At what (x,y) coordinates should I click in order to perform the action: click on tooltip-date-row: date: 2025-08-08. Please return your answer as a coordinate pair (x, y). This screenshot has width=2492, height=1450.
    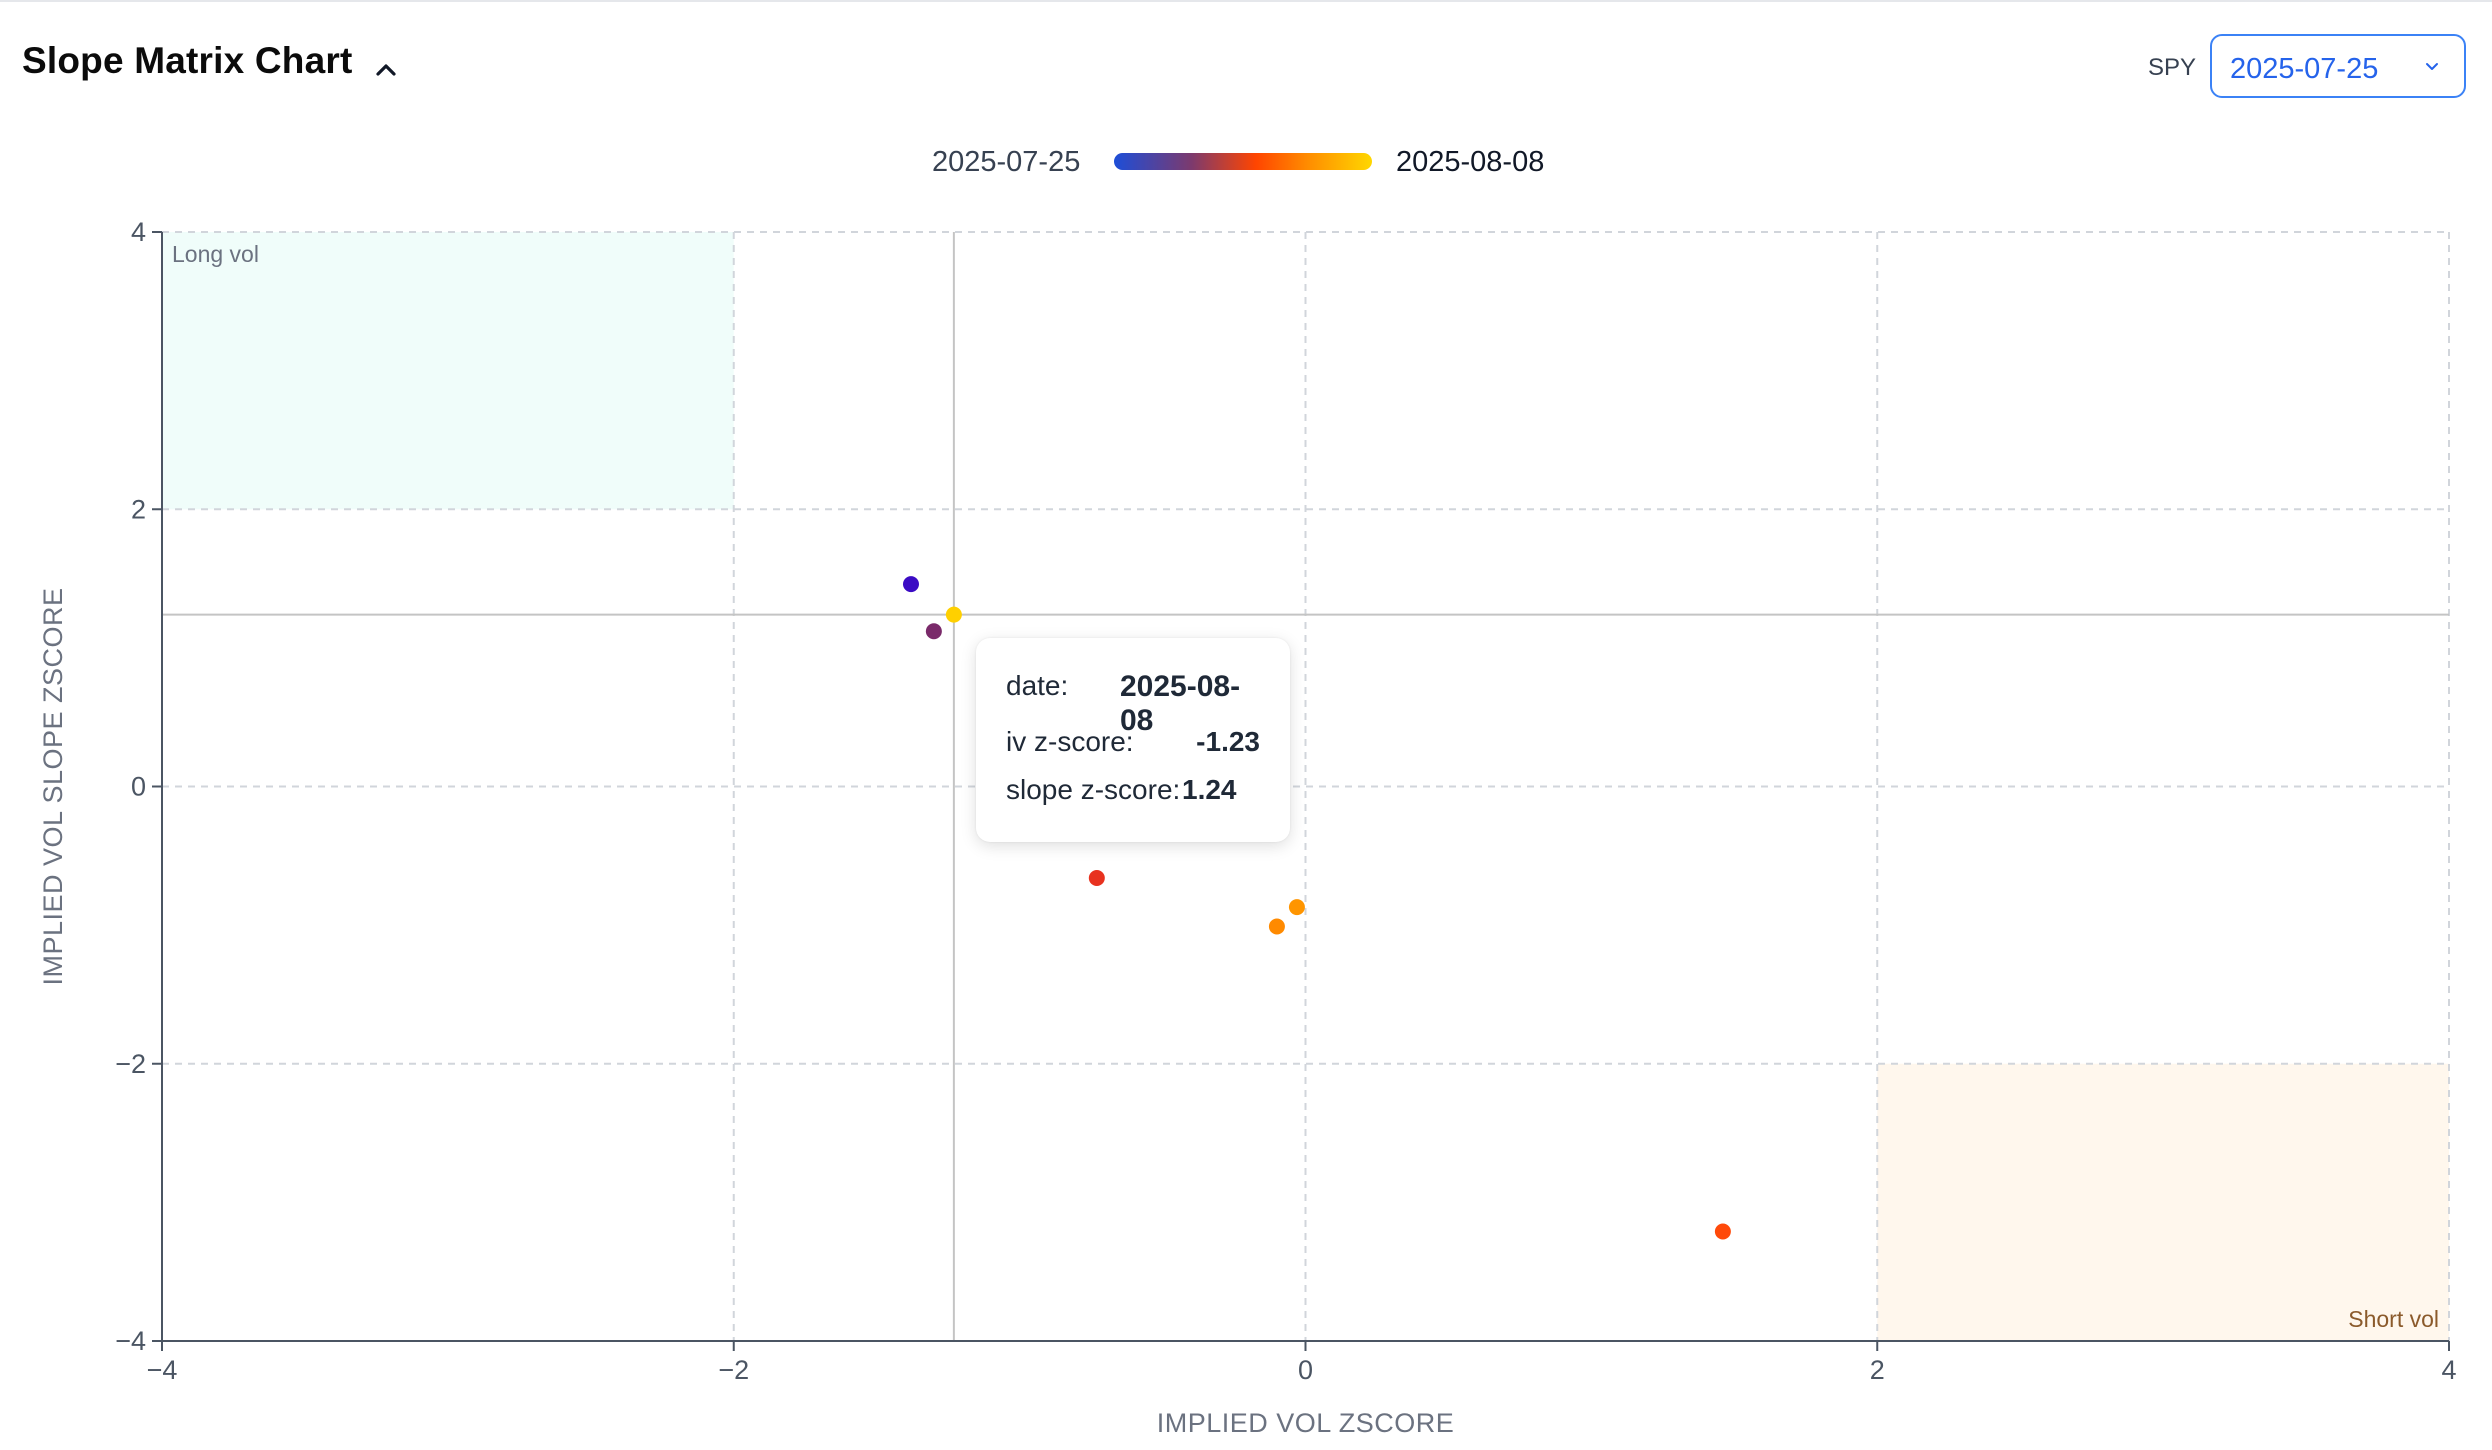
    Looking at the image, I should click on (1133, 703).